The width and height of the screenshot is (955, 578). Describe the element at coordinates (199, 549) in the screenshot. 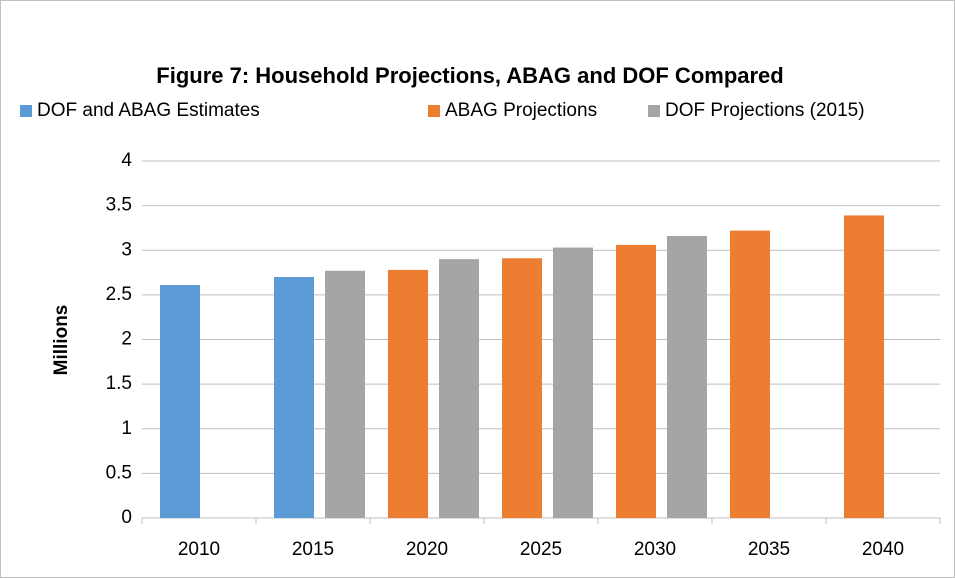

I see `x-tick-label: 2010` at that location.